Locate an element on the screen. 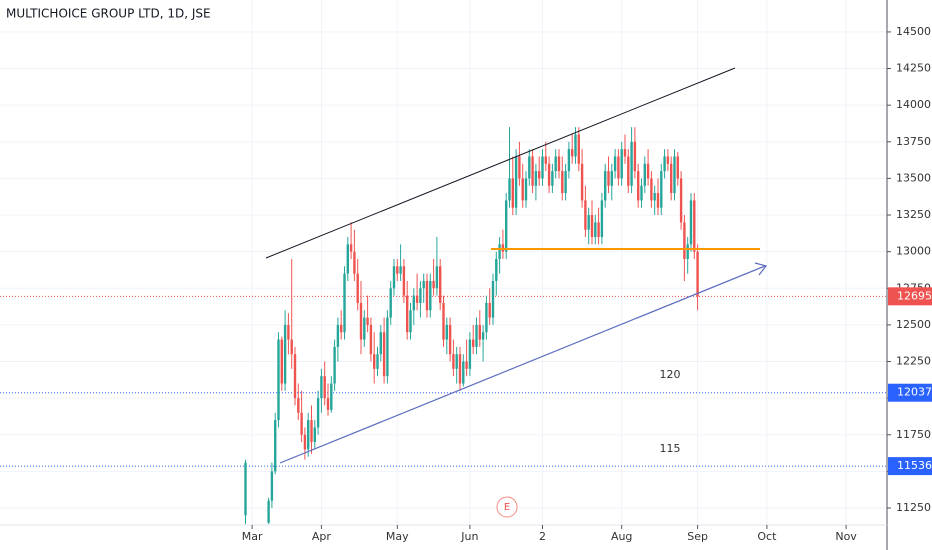  x-tick-label: Mar is located at coordinates (252, 536).